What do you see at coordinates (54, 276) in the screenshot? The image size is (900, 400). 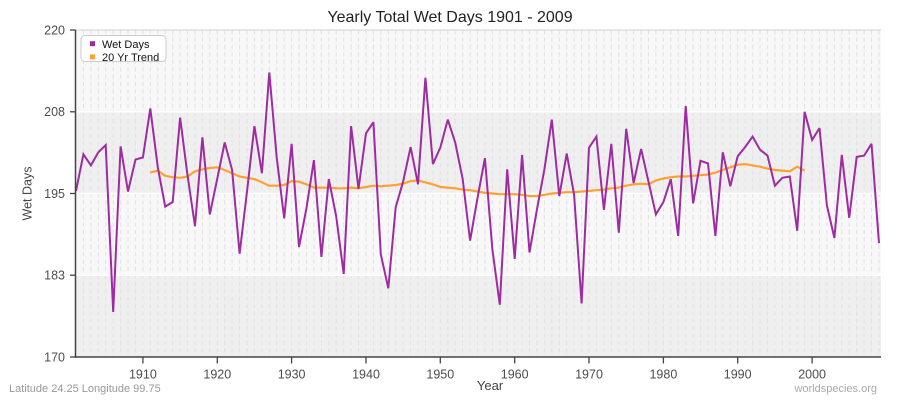 I see `svg-text: 183` at bounding box center [54, 276].